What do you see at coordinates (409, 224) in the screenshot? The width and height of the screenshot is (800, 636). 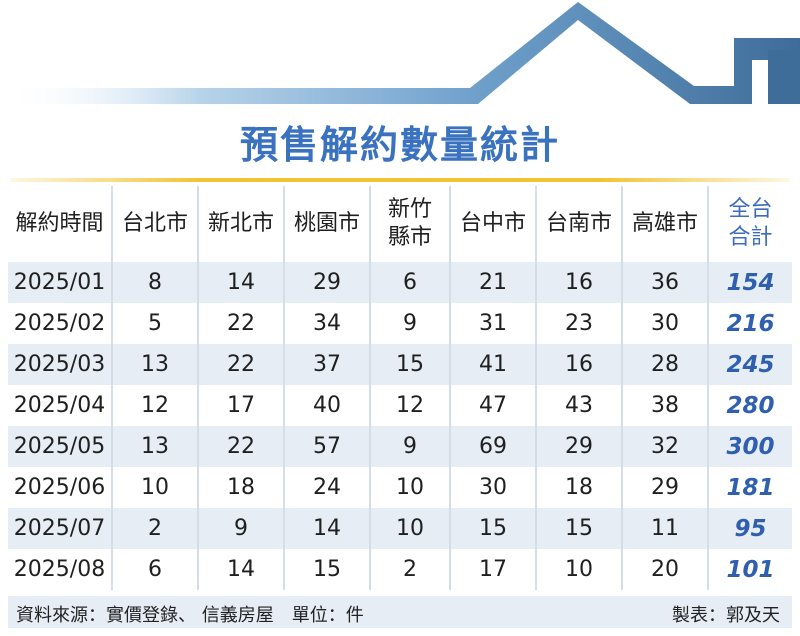 I see `column-header: 新竹 縣市` at bounding box center [409, 224].